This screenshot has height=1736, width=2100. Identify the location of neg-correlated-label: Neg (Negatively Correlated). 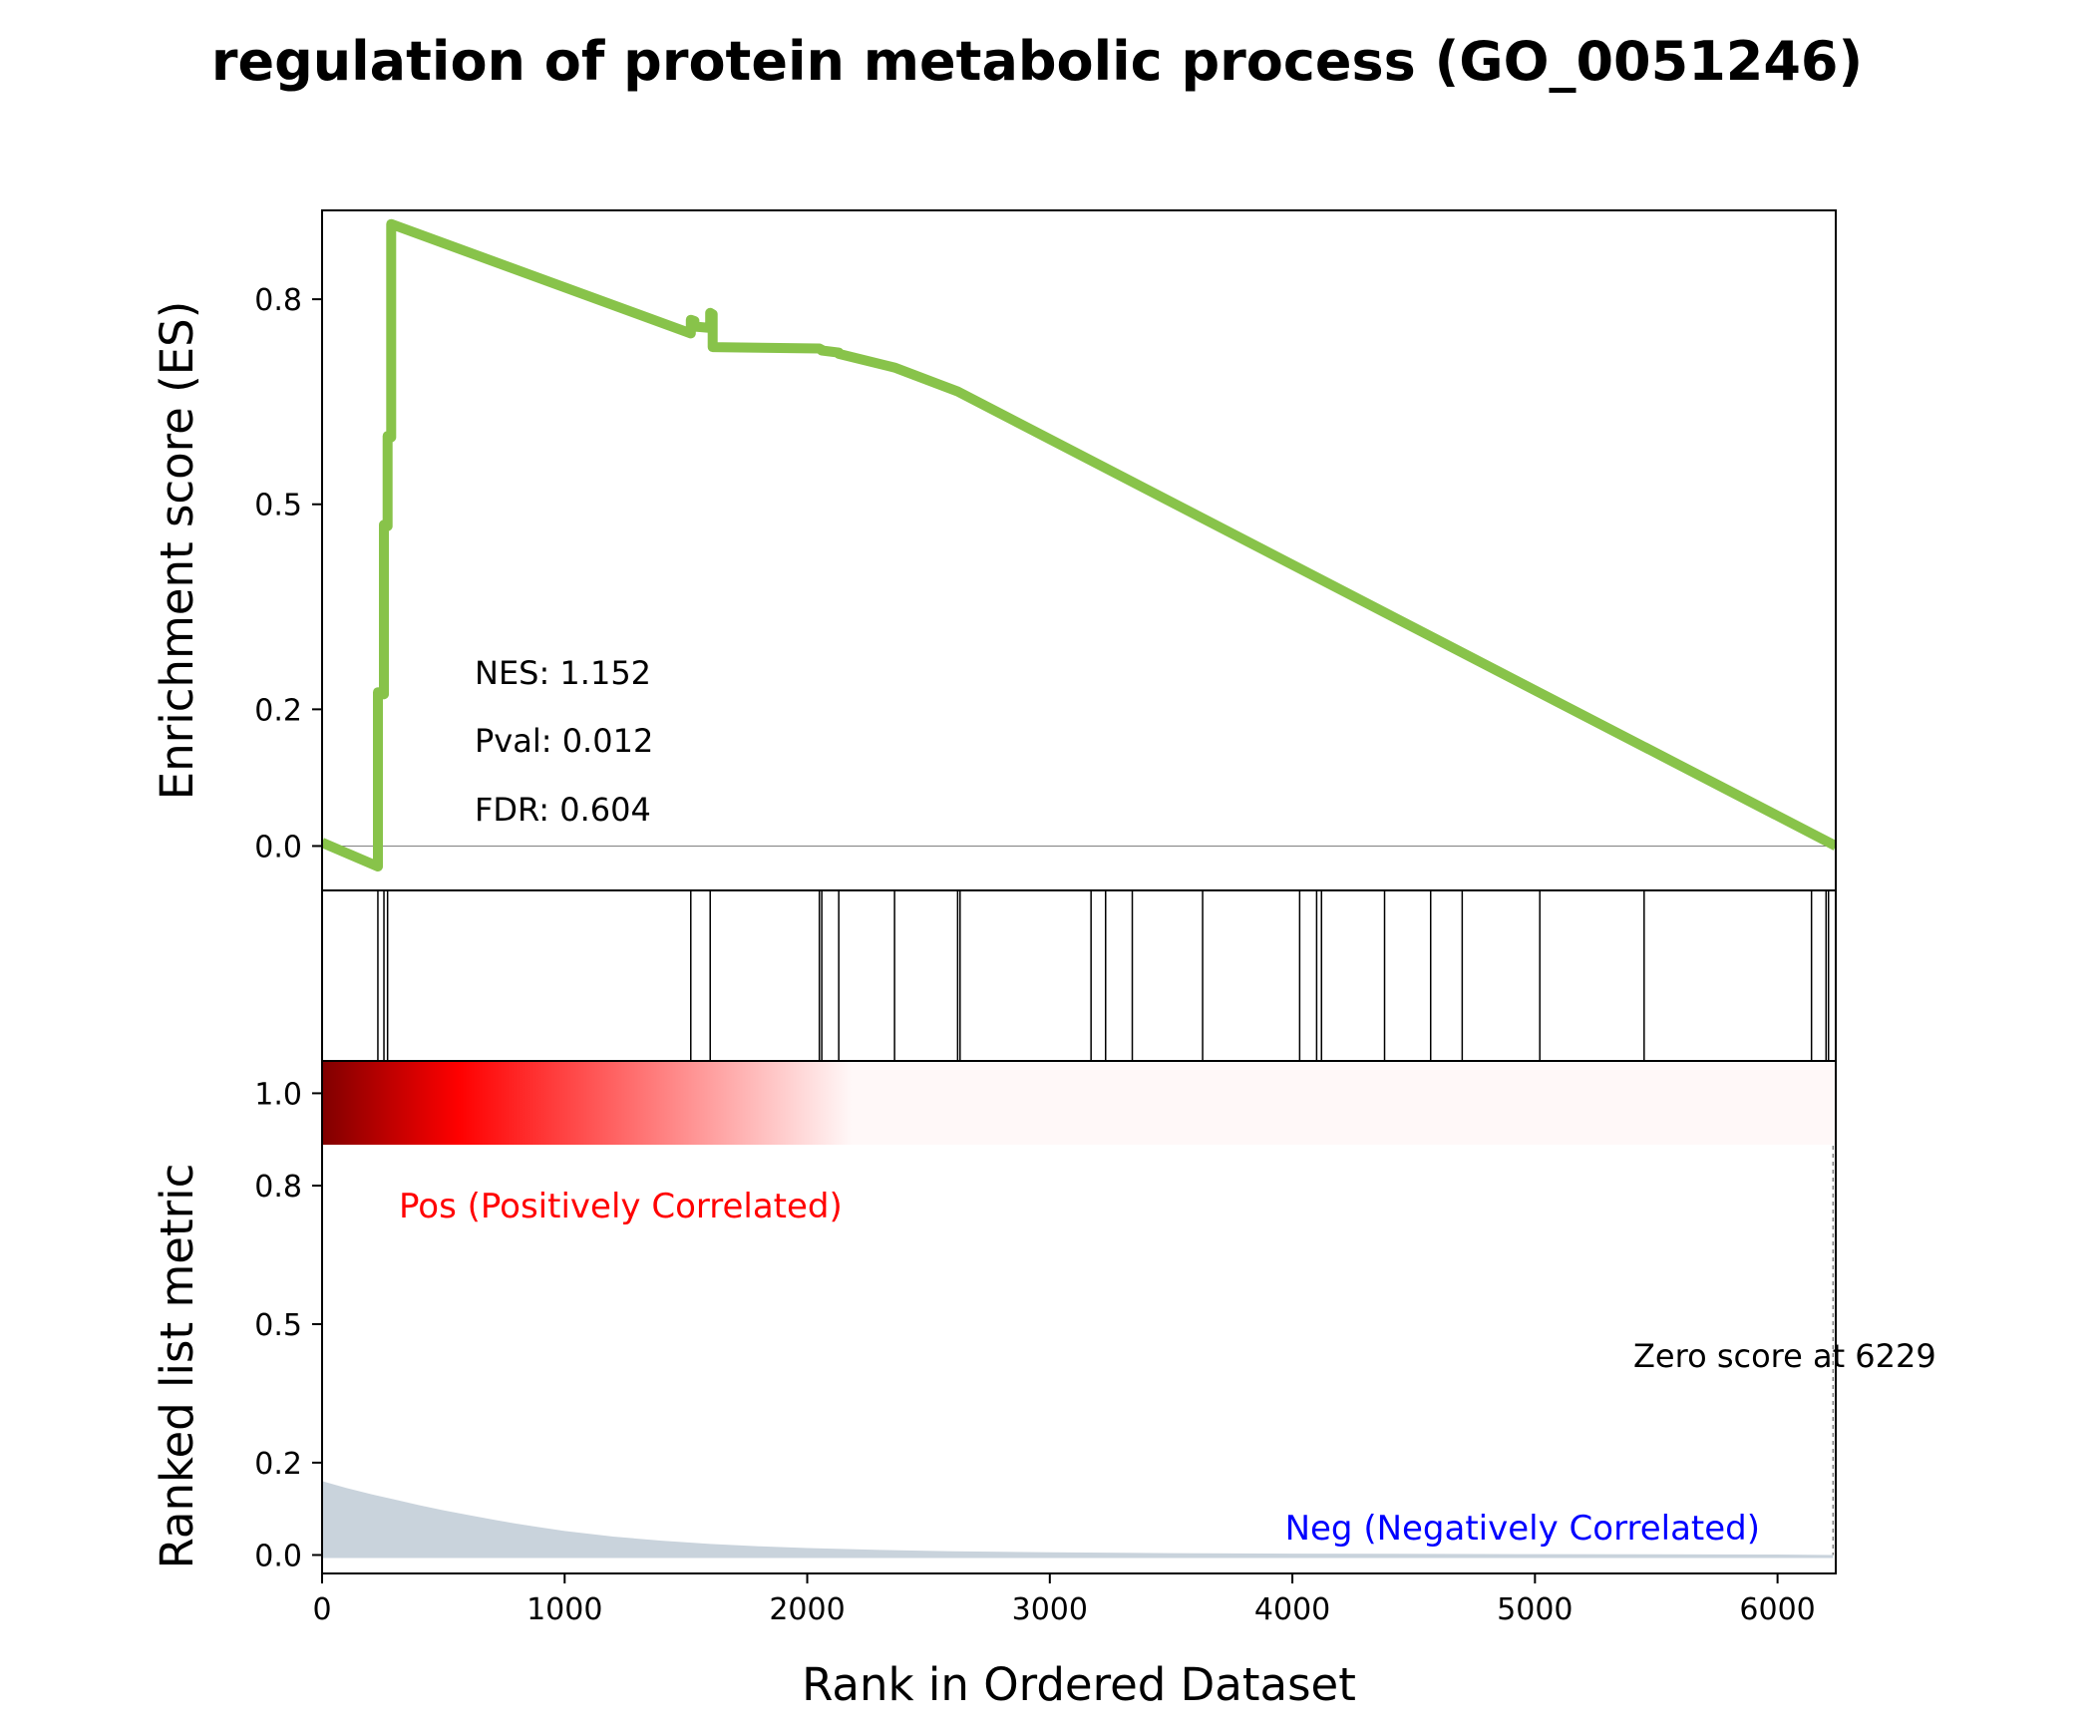
(1523, 1529).